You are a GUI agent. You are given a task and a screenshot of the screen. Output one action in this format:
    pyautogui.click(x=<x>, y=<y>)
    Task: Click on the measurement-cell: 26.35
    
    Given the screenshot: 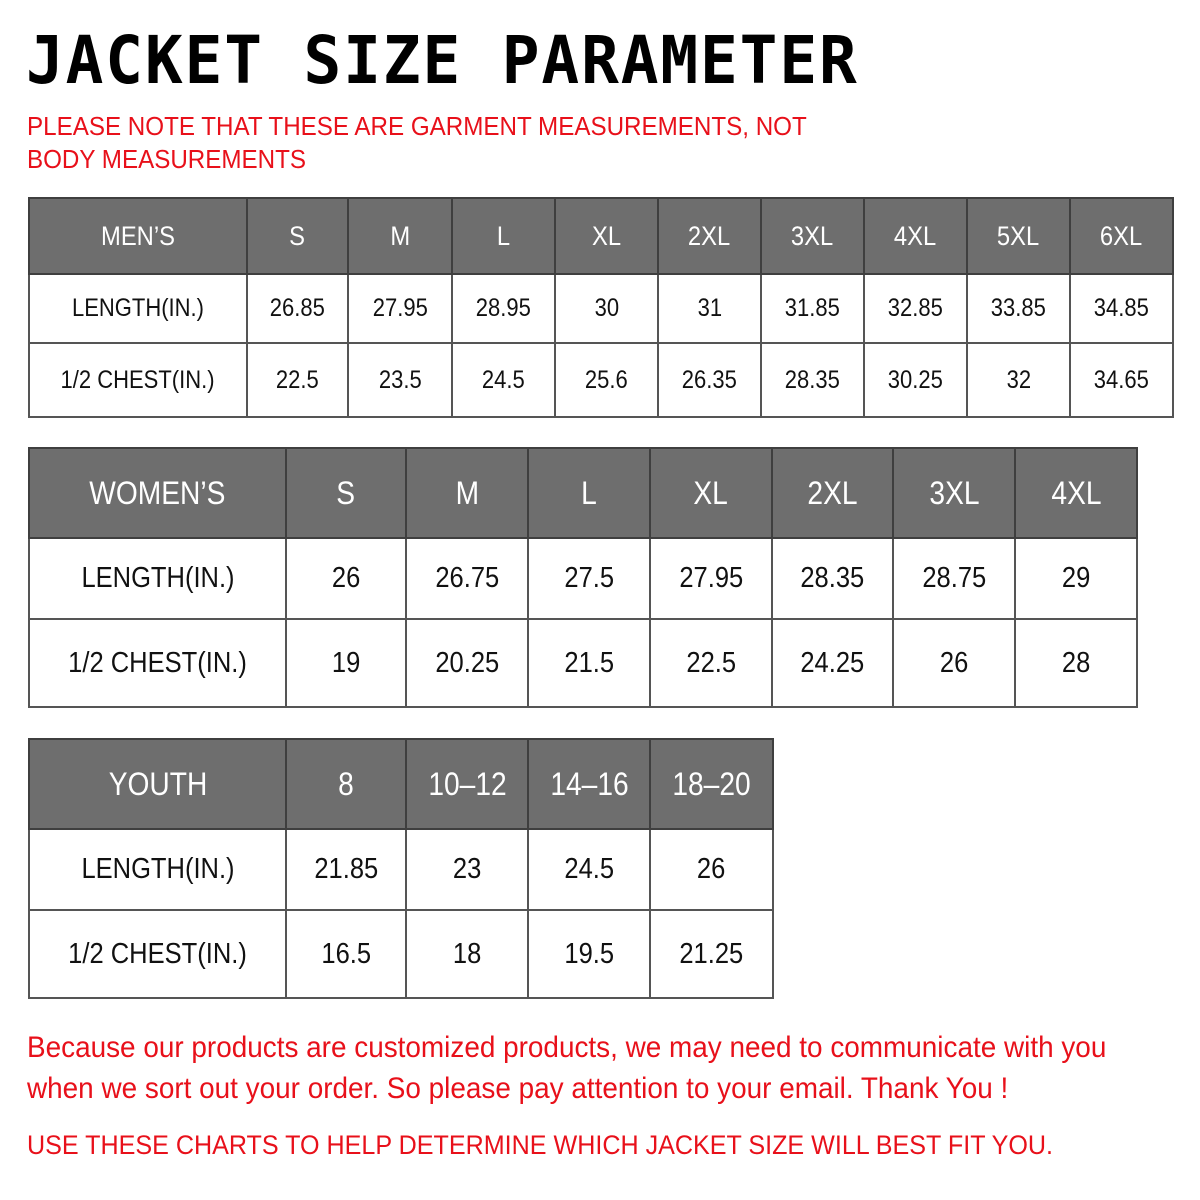 What is the action you would take?
    pyautogui.click(x=709, y=380)
    